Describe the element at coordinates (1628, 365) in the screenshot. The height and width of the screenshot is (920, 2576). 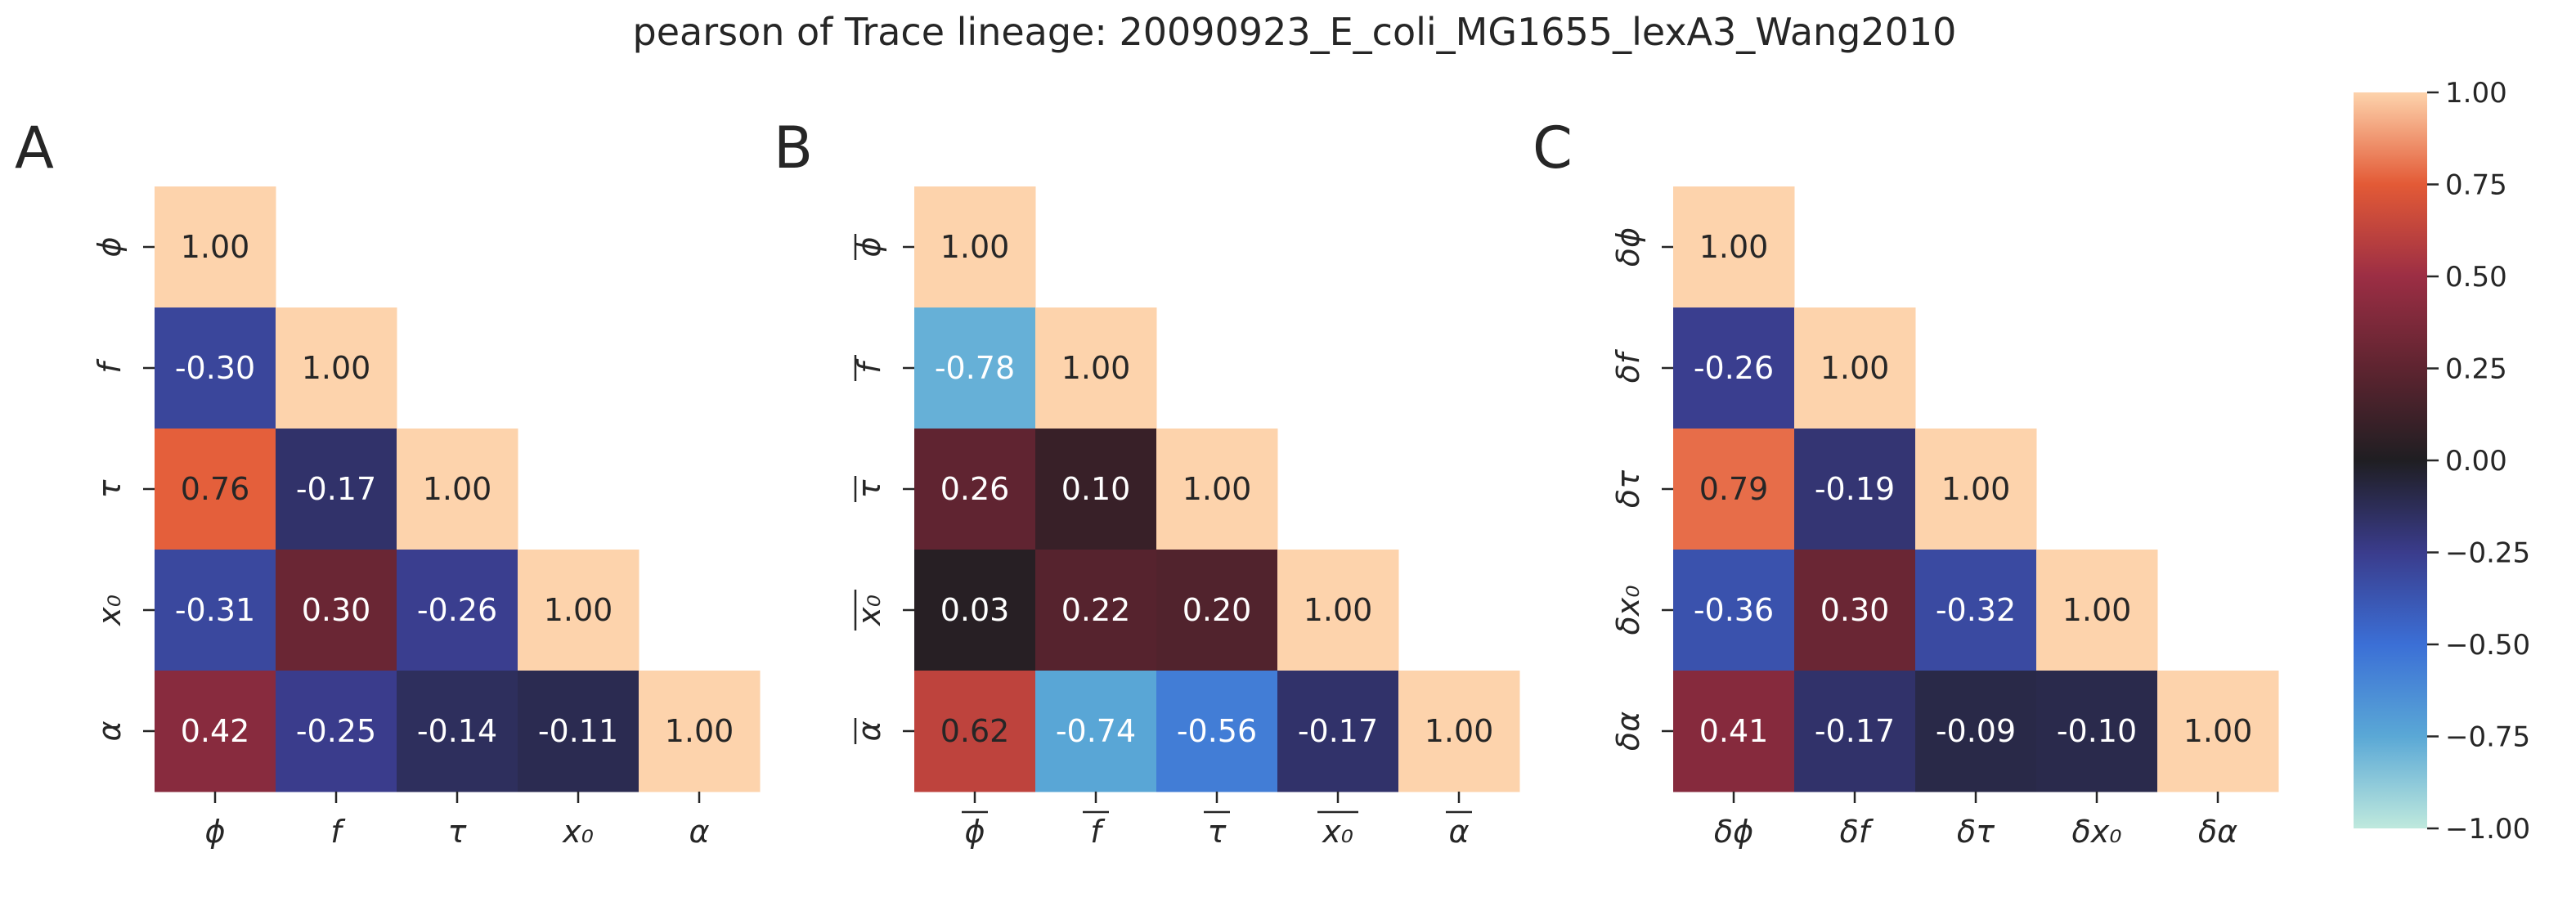
I see `y-tick-label: δf` at that location.